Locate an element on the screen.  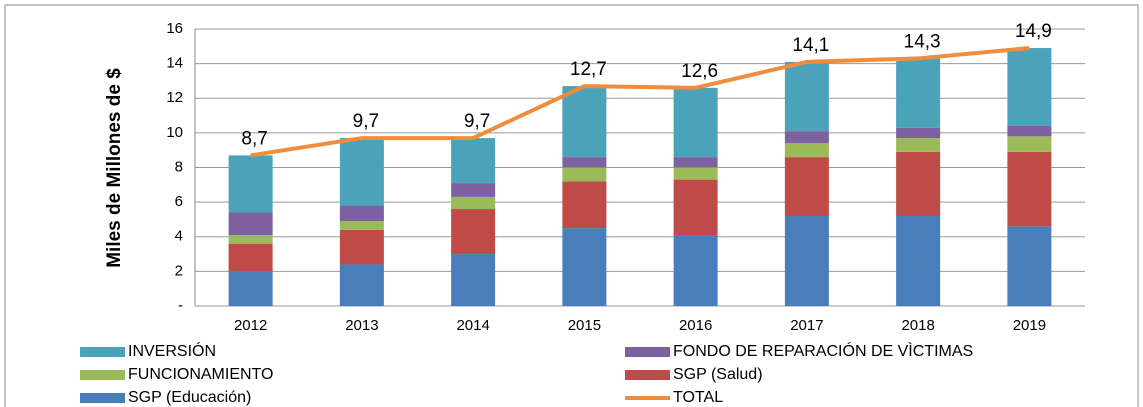
legend-label: TOTAL is located at coordinates (698, 397).